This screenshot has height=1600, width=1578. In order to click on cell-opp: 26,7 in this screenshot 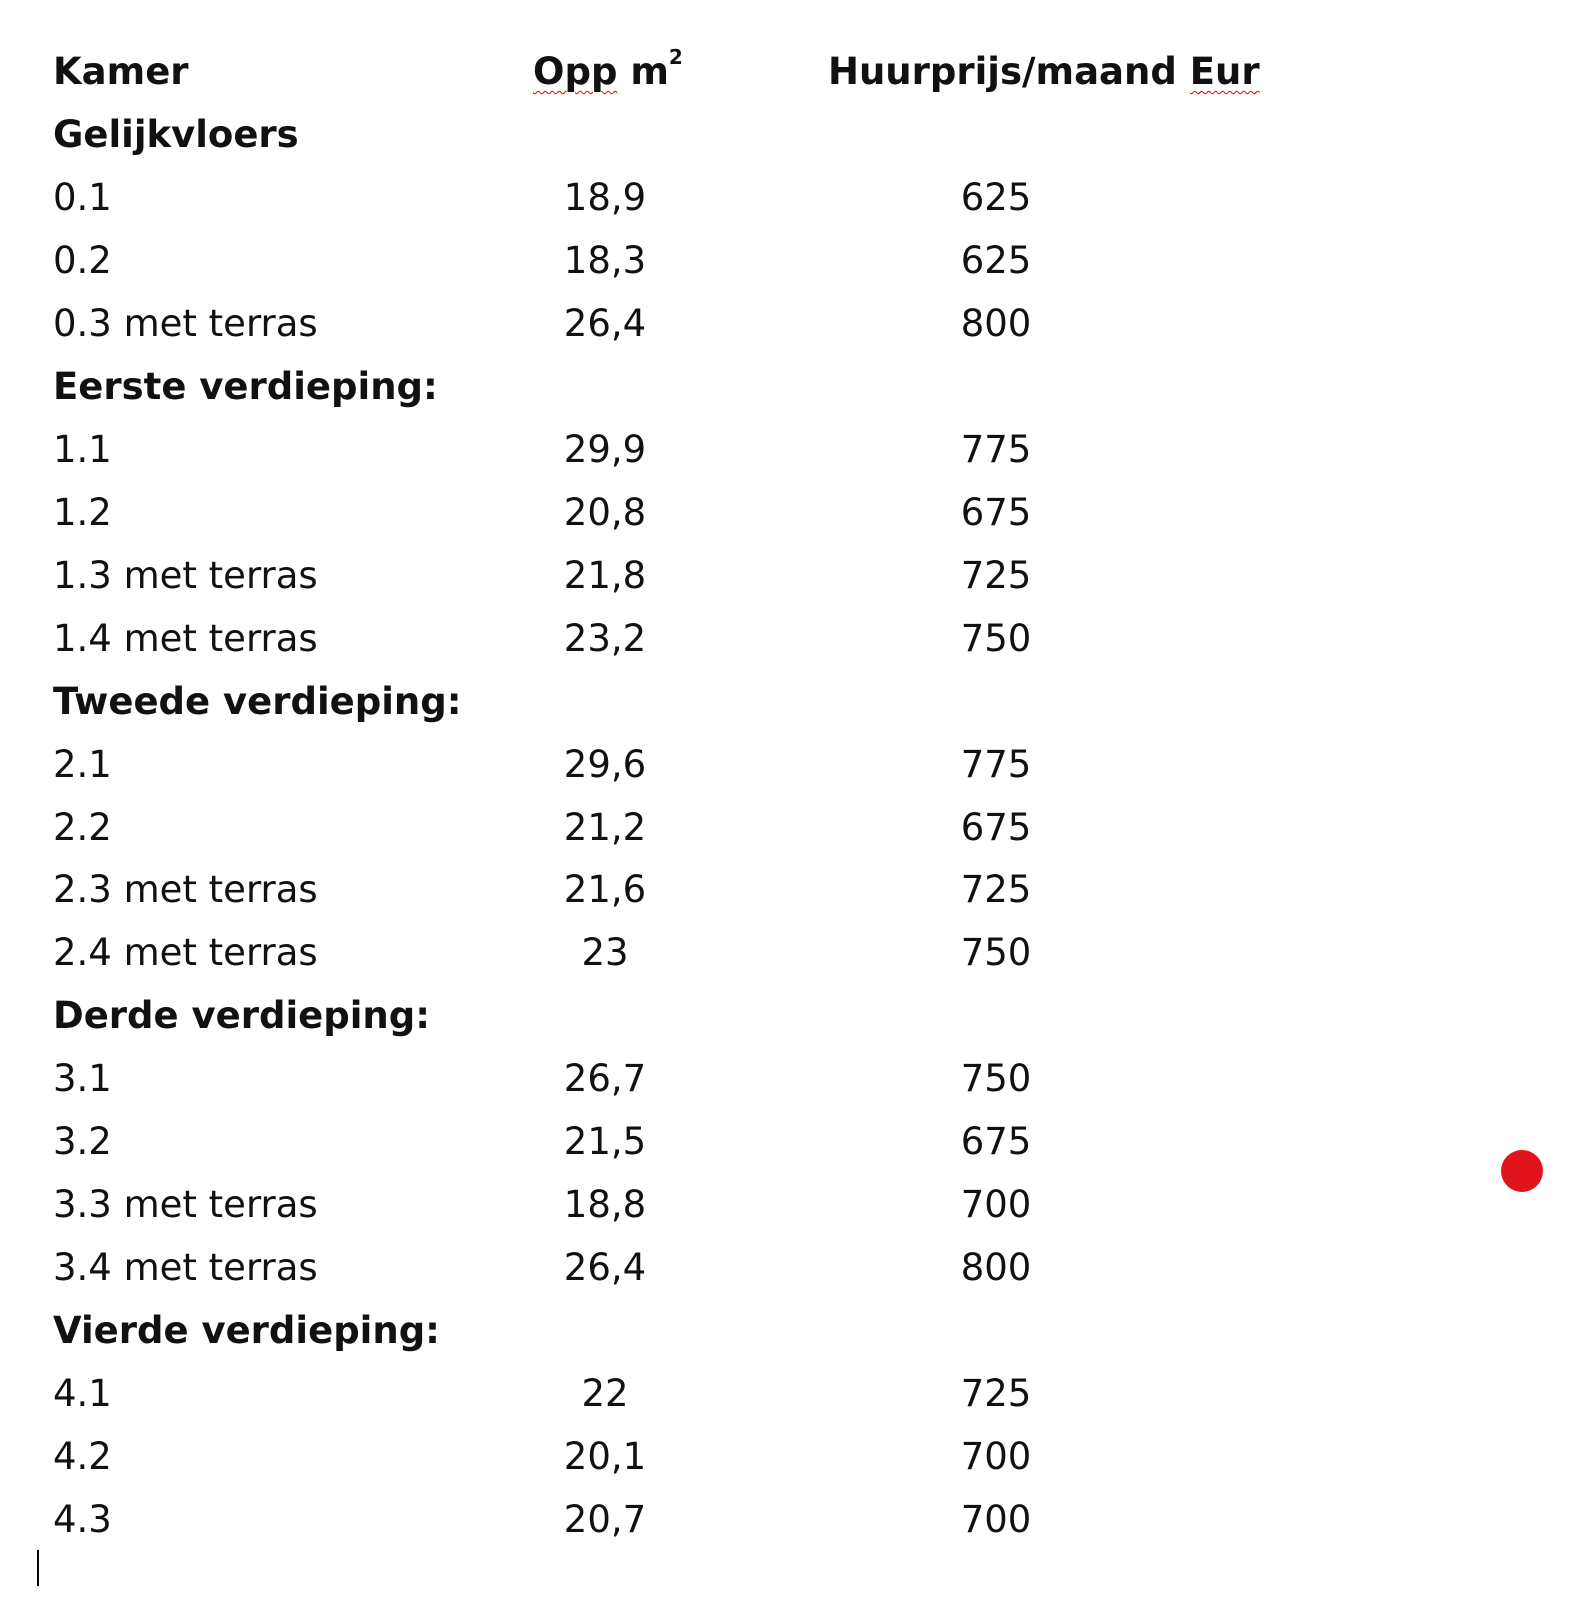, I will do `click(605, 1079)`.